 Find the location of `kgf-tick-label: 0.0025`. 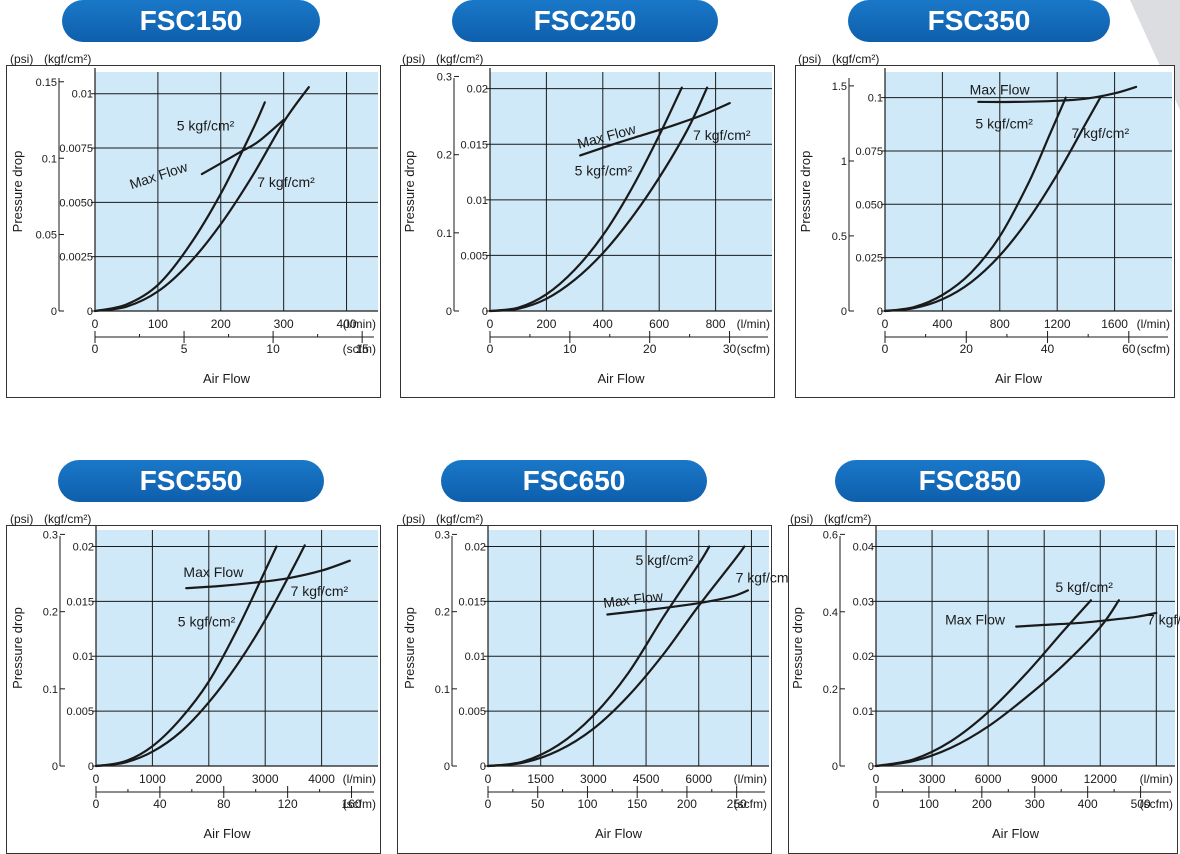

kgf-tick-label: 0.0025 is located at coordinates (76, 258).